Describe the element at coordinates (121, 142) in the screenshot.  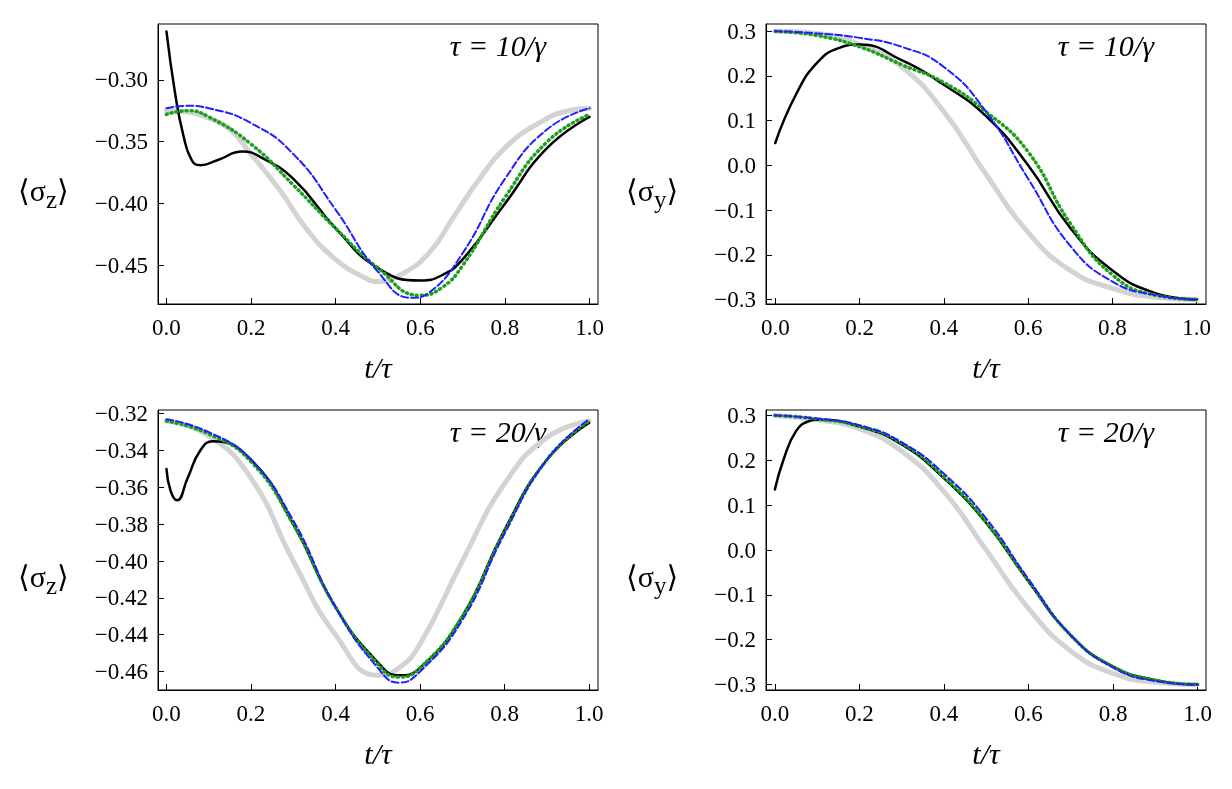
I see `y-tick-label: −0.35` at that location.